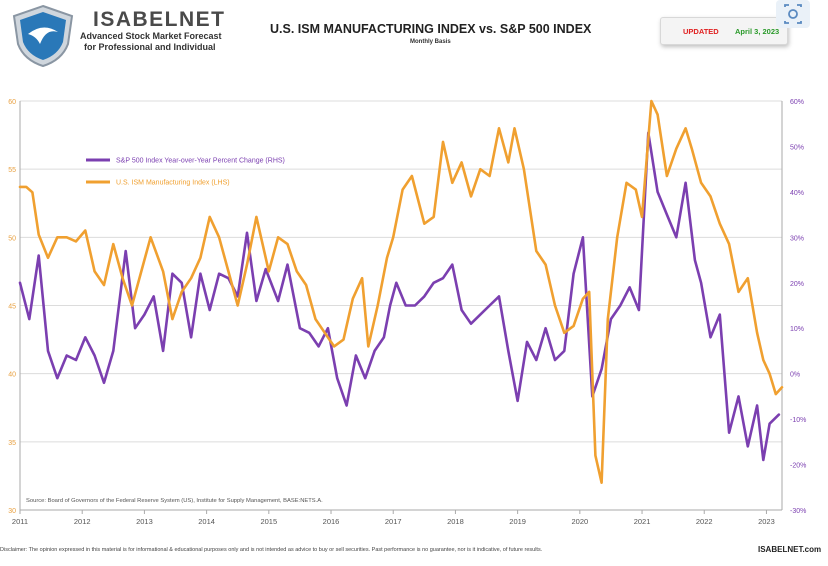 This screenshot has width=828, height=566. I want to click on brand-tagline-2: for Professional and Individual, so click(150, 47).